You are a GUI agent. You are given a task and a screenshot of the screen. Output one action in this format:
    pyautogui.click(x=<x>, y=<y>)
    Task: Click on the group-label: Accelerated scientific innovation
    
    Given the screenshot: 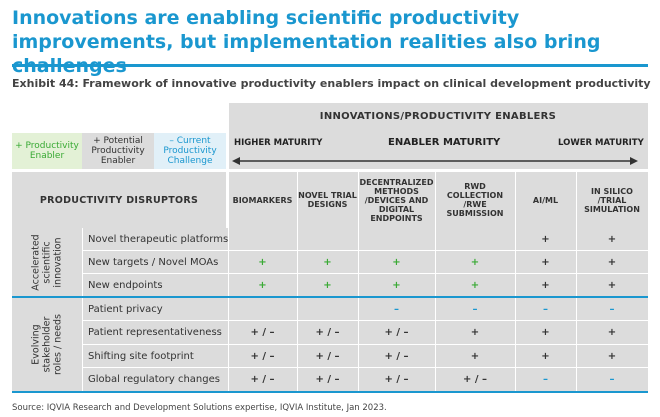 What is the action you would take?
    pyautogui.click(x=47, y=262)
    